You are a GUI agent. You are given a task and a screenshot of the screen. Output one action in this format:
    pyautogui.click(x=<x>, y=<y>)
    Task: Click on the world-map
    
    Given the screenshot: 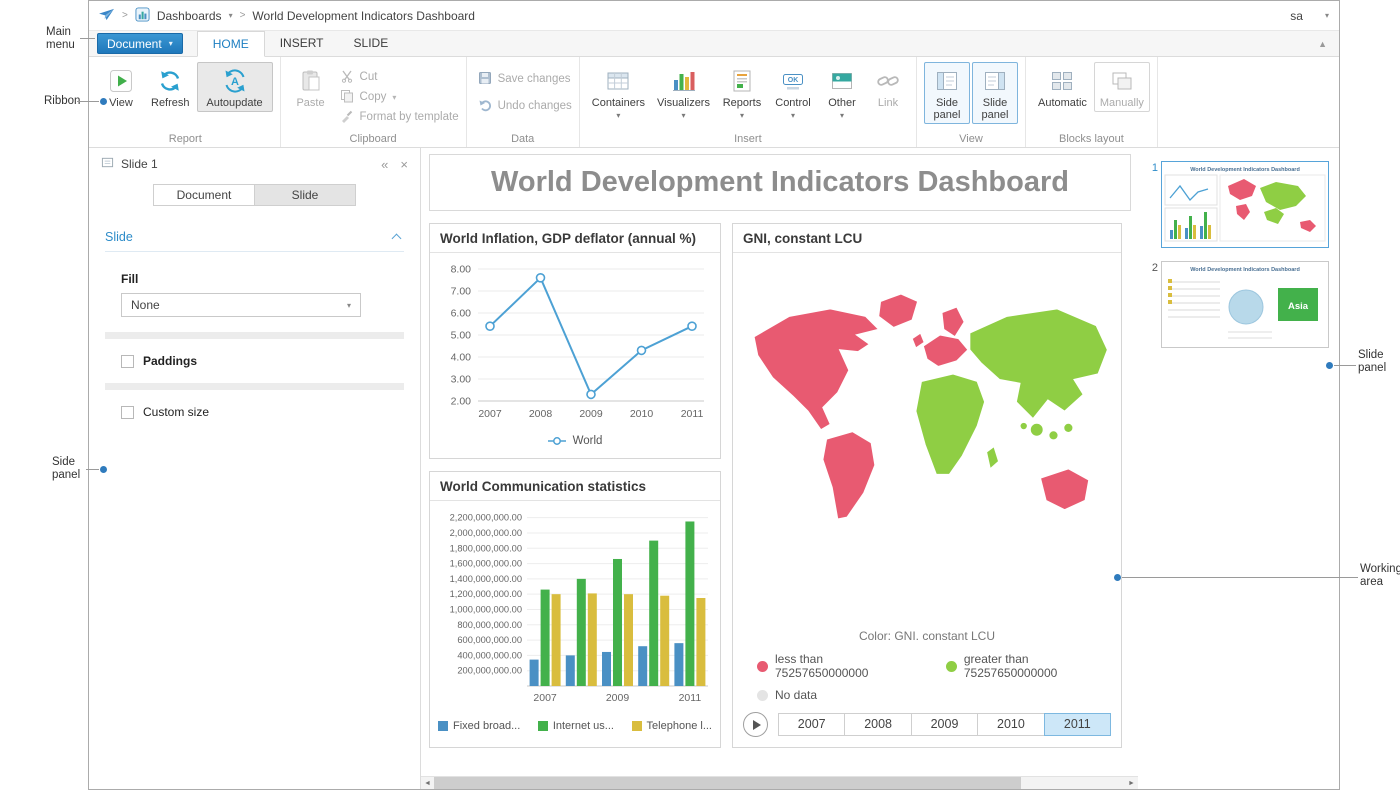 What is the action you would take?
    pyautogui.click(x=927, y=400)
    